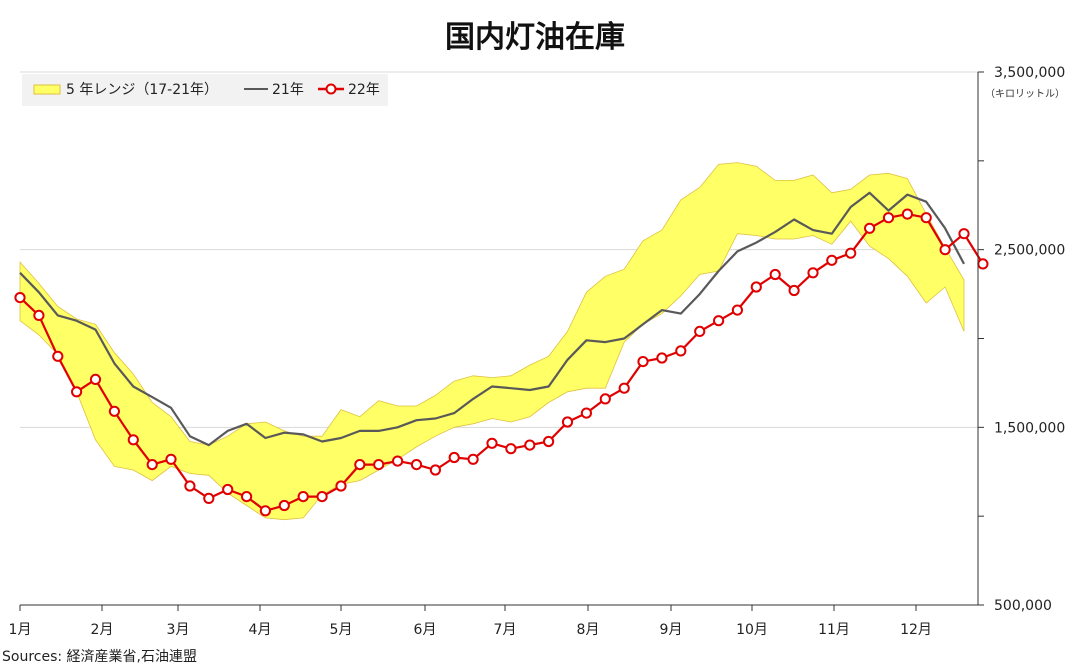  I want to click on x-tick-label: 3月, so click(178, 630).